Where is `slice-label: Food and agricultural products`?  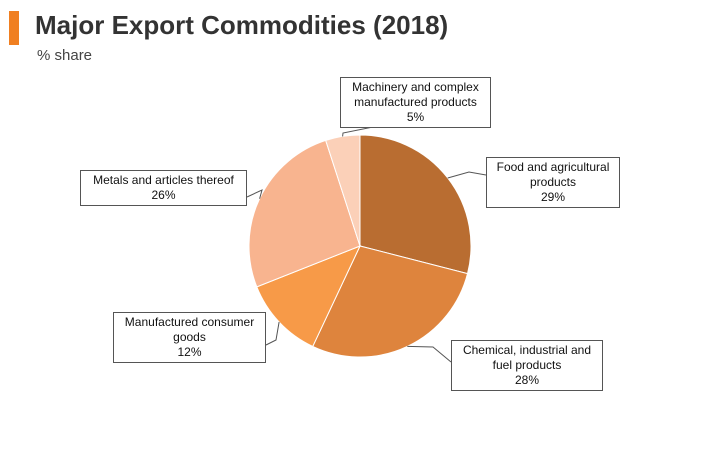 slice-label: Food and agricultural products is located at coordinates (553, 174).